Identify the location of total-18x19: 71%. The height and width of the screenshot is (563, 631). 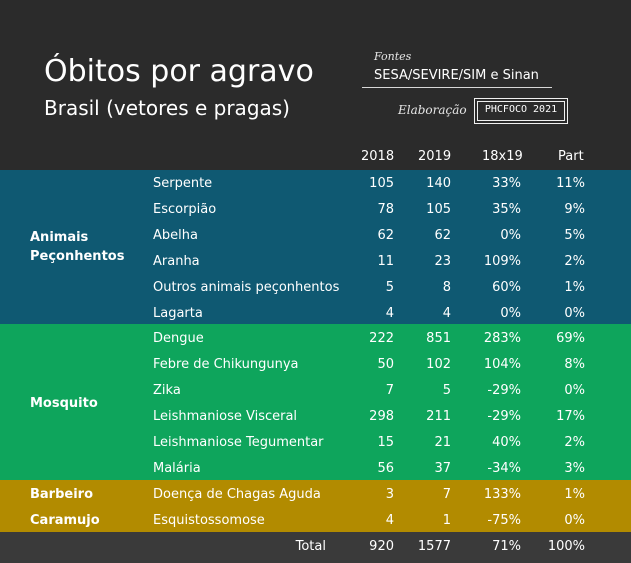
(506, 546).